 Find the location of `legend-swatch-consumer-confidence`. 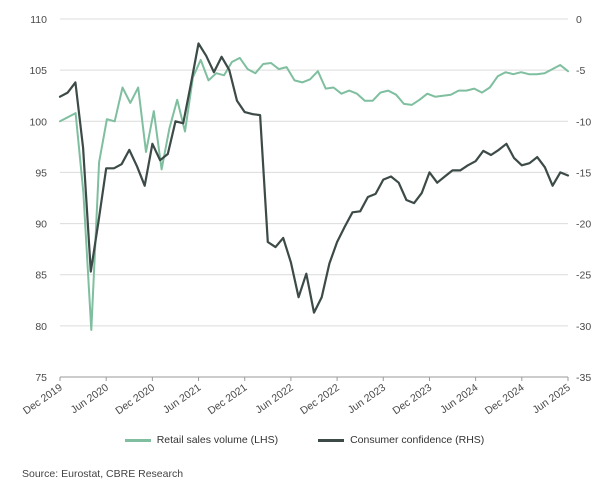

legend-swatch-consumer-confidence is located at coordinates (331, 440).